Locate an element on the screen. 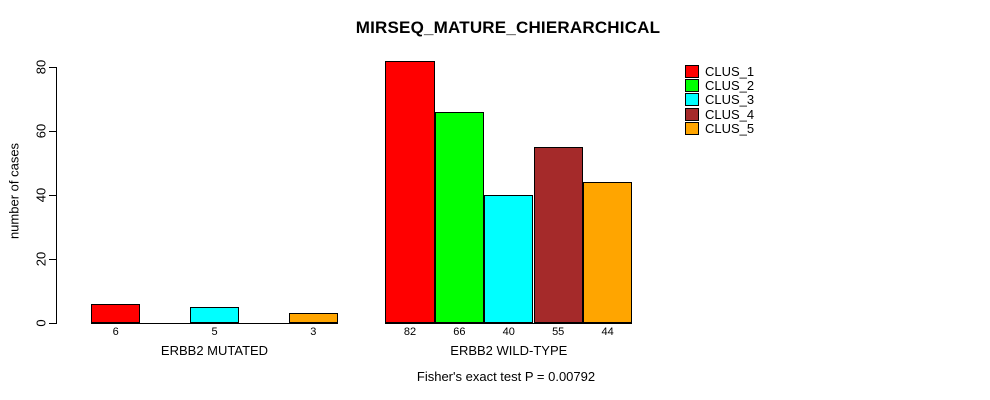 The image size is (990, 400). y-axis-tick-label: 40 is located at coordinates (41, 195).